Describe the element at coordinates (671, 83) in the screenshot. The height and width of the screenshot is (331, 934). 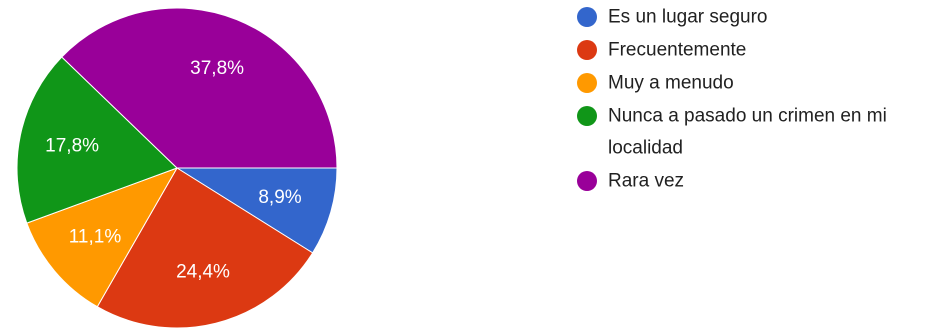
I see `legend-label: Muy a menudo` at that location.